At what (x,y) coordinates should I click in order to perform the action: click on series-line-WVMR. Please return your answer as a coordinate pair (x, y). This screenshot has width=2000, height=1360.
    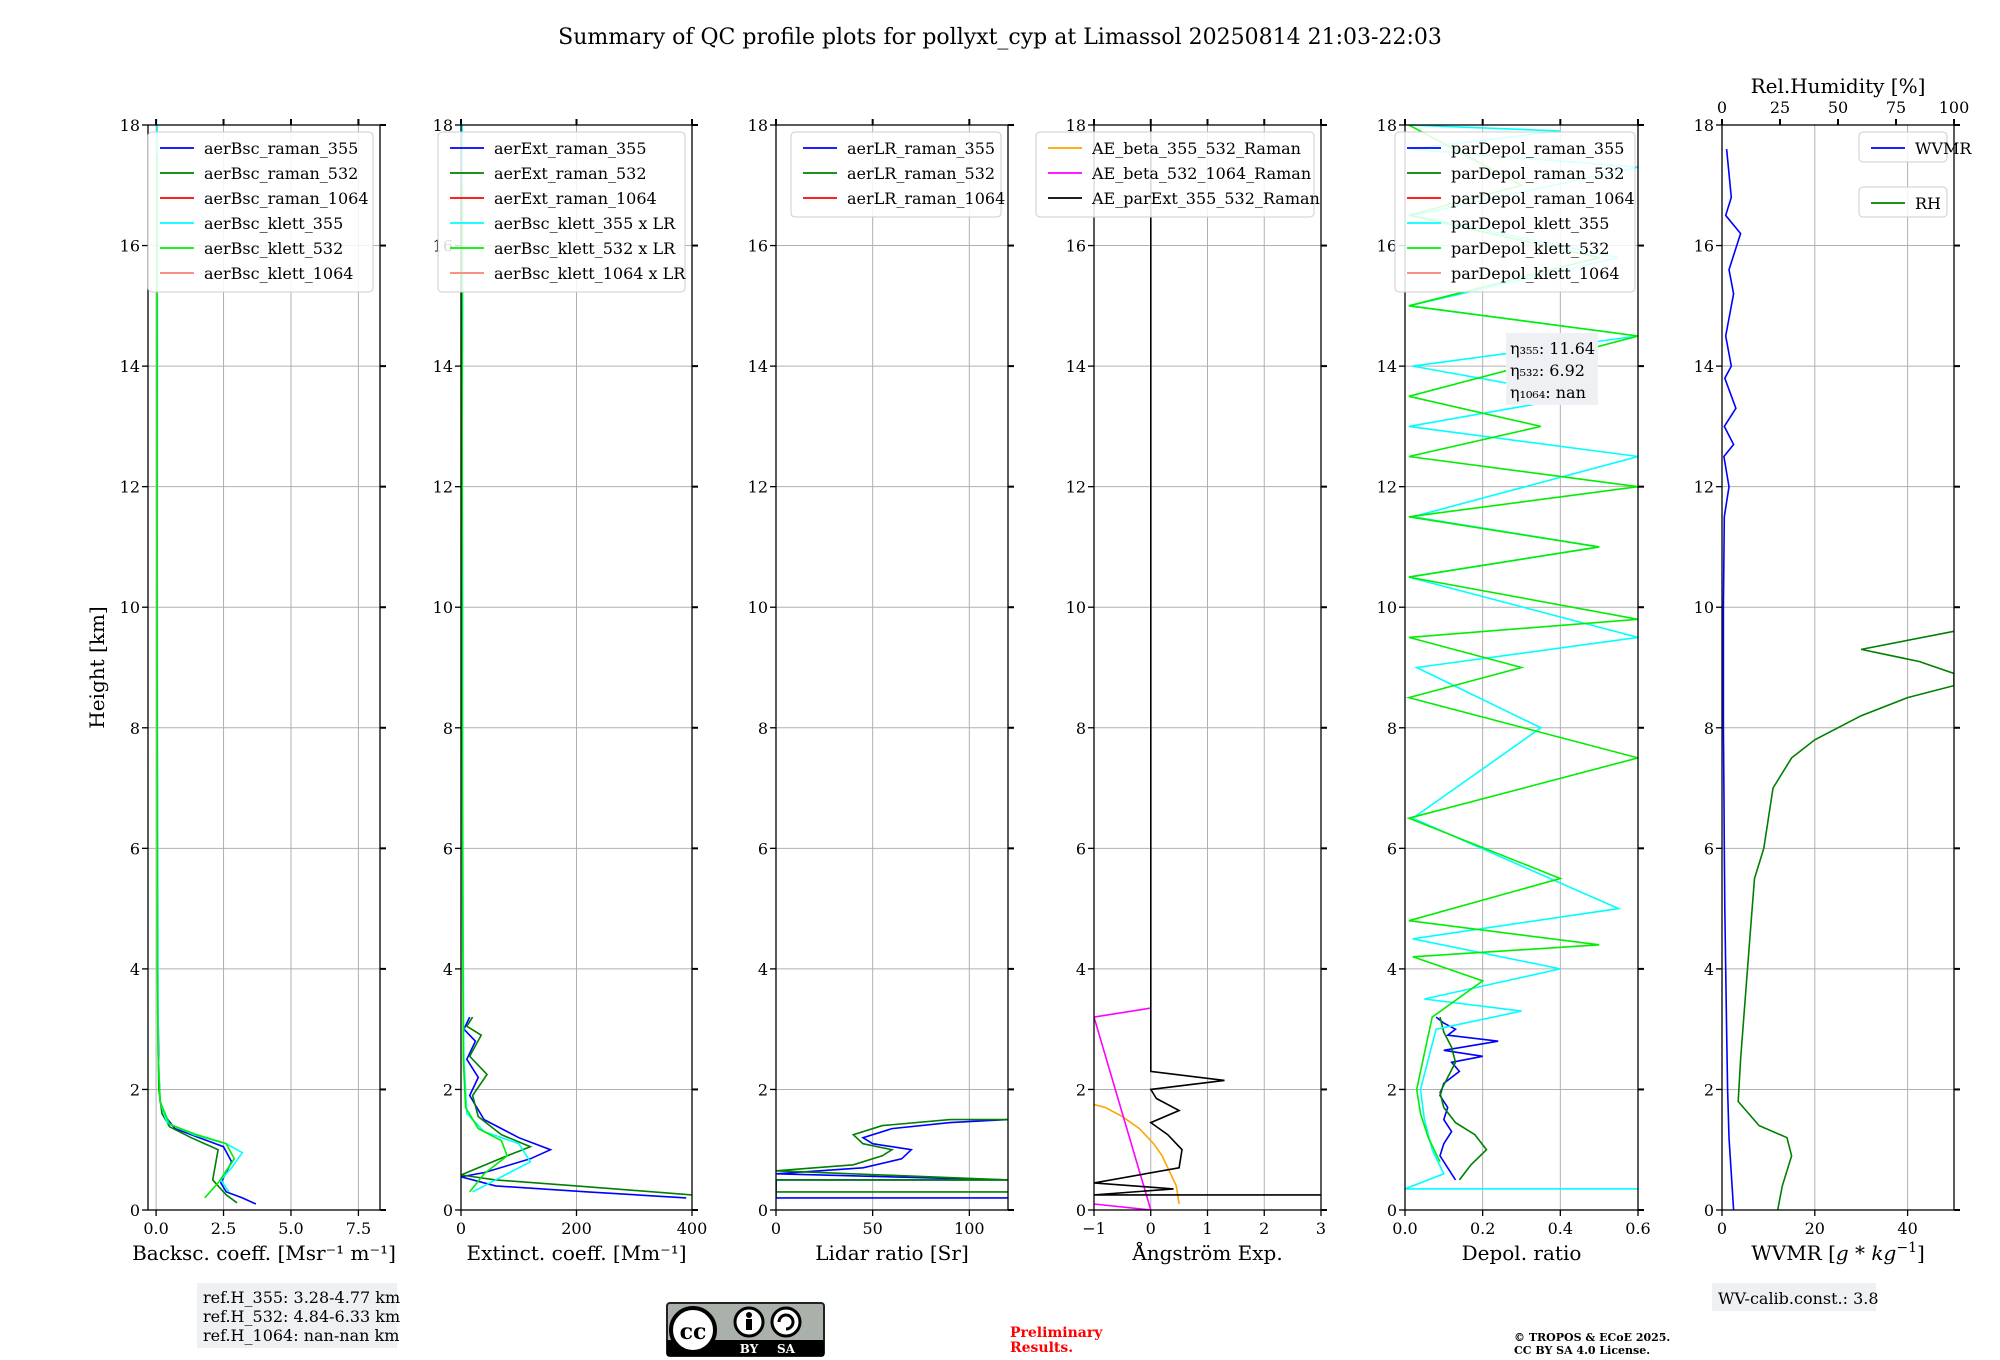
    Looking at the image, I should click on (1732, 679).